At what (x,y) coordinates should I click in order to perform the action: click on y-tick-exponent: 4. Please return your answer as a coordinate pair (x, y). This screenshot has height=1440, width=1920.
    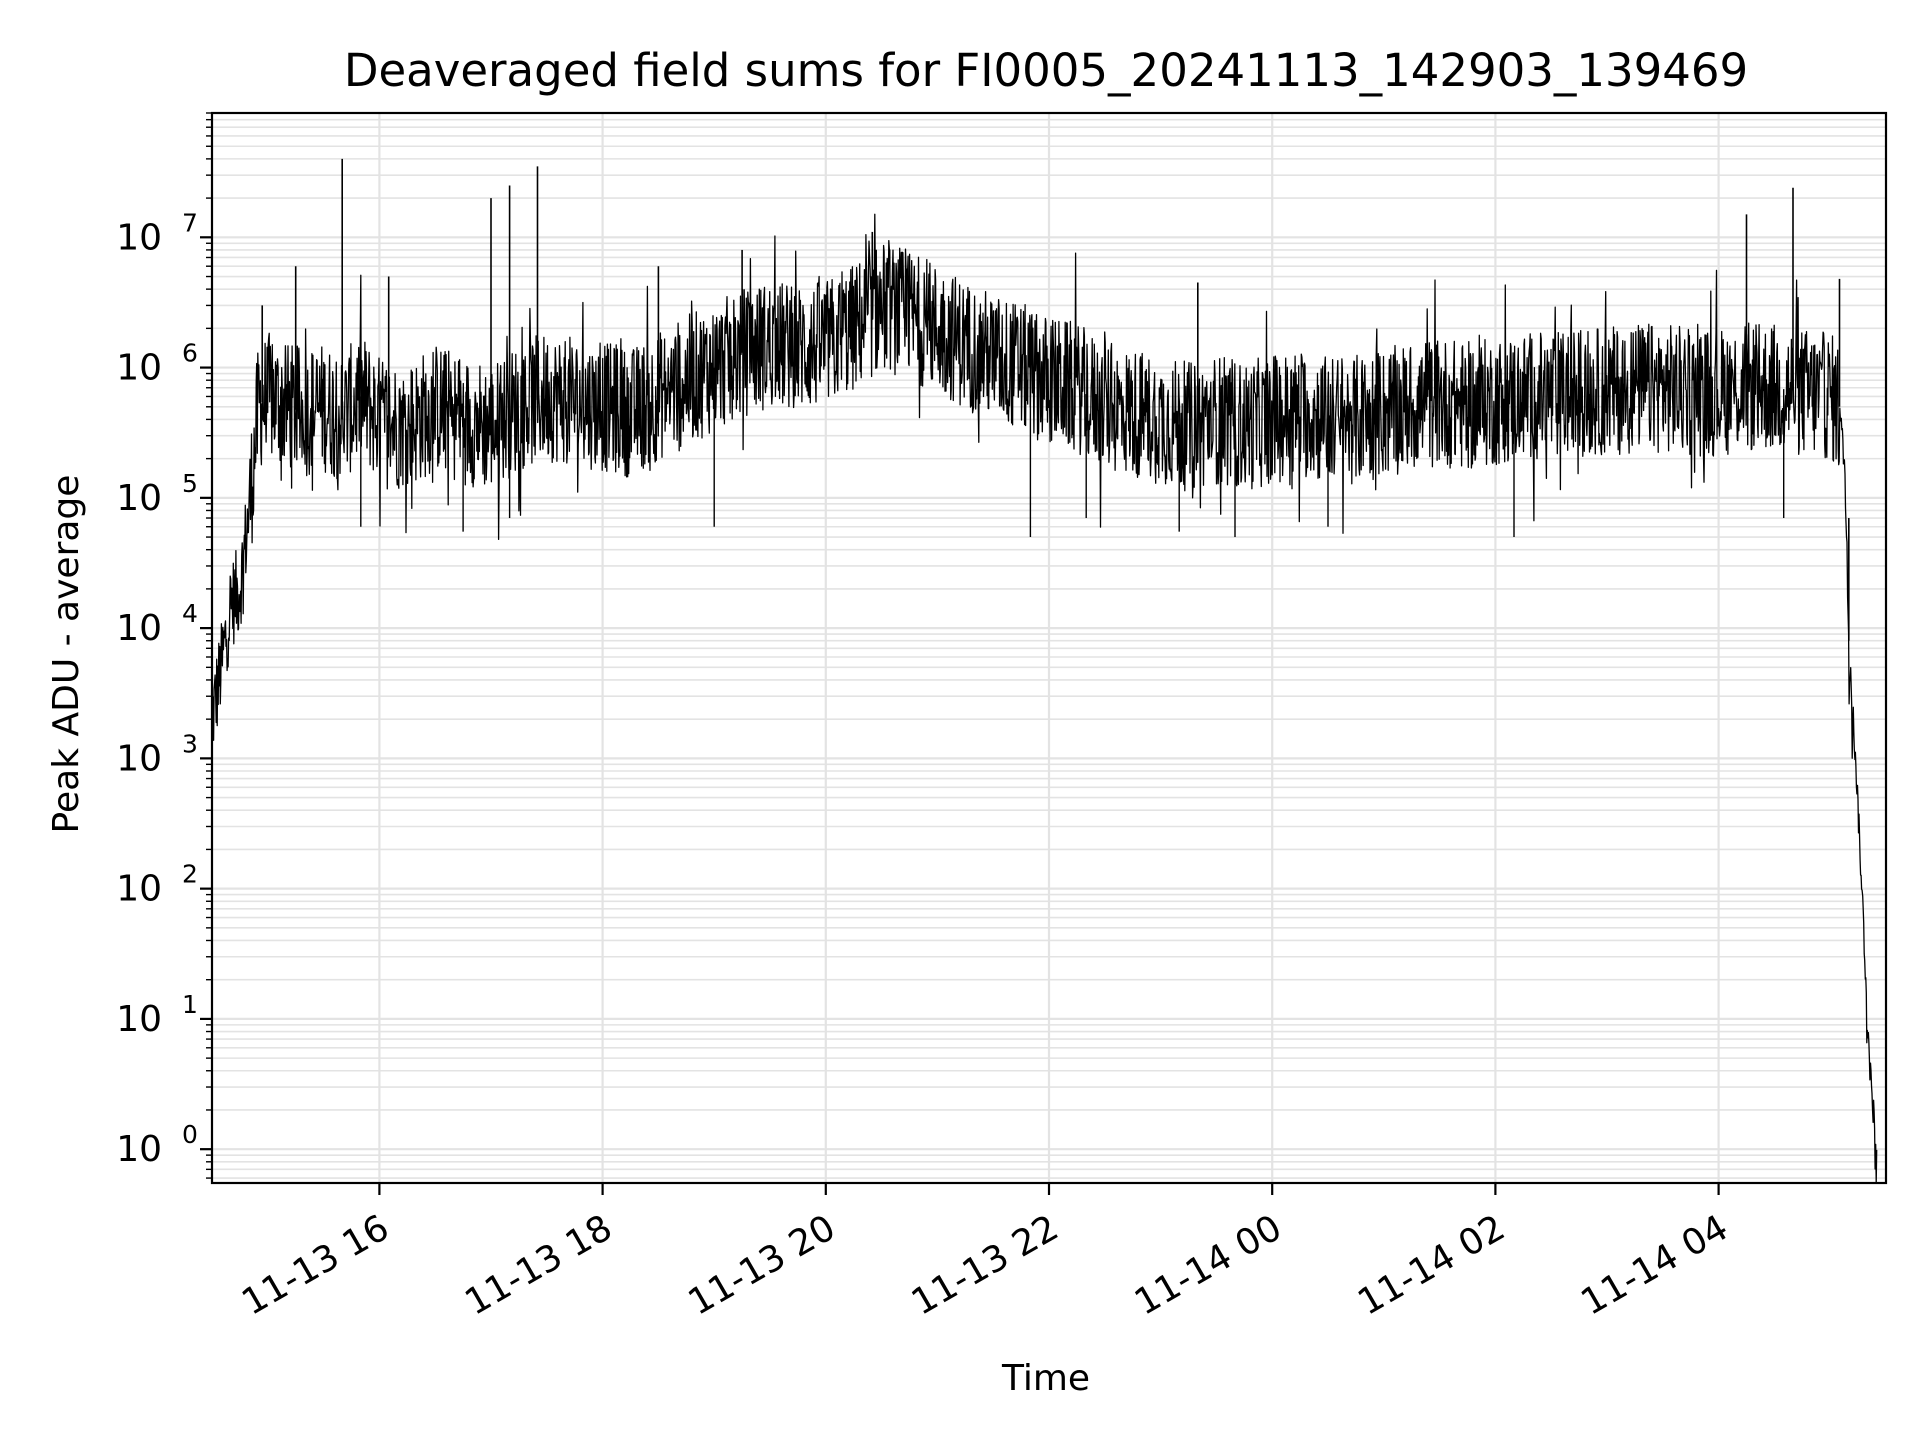
    Looking at the image, I should click on (190, 613).